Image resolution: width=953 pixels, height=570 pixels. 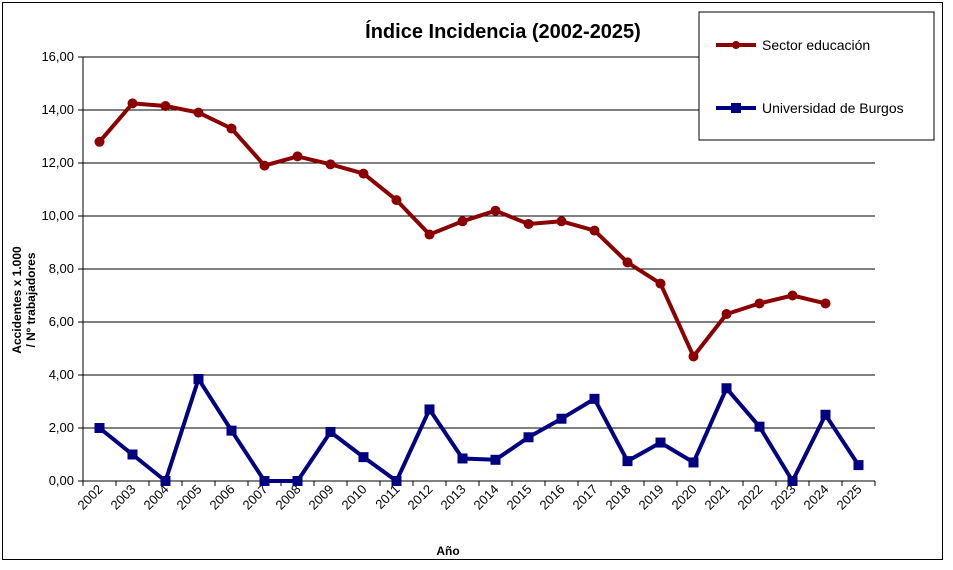 What do you see at coordinates (651, 497) in the screenshot?
I see `x-tick-label: 2019` at bounding box center [651, 497].